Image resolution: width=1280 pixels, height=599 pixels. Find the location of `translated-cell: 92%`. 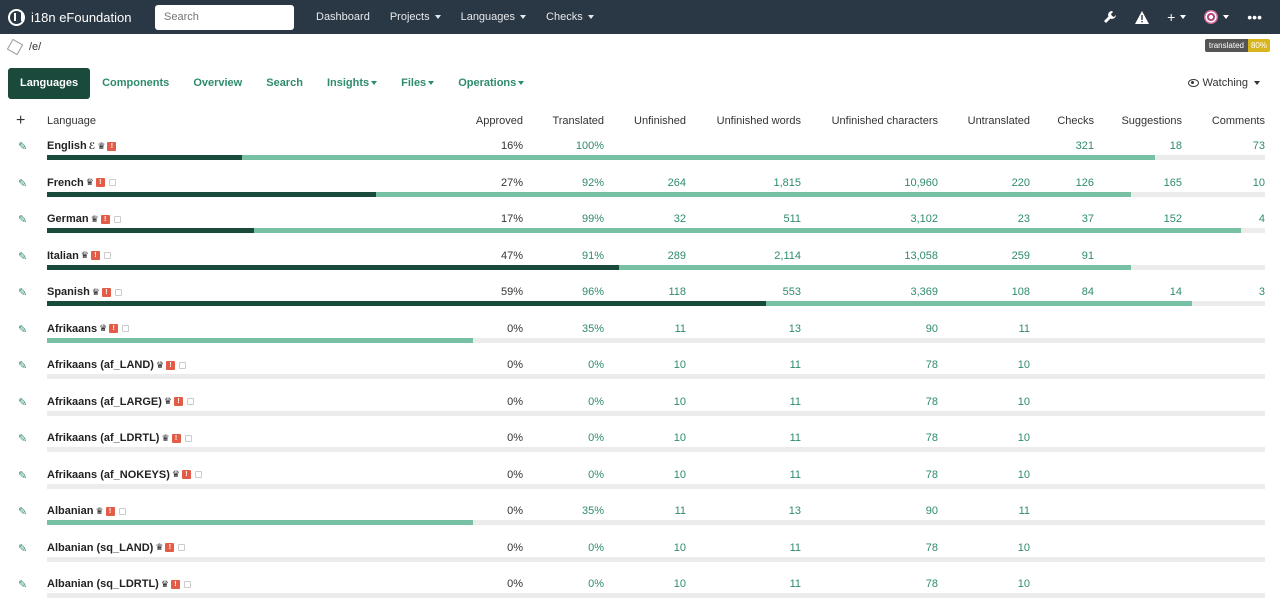

translated-cell: 92% is located at coordinates (592, 182).